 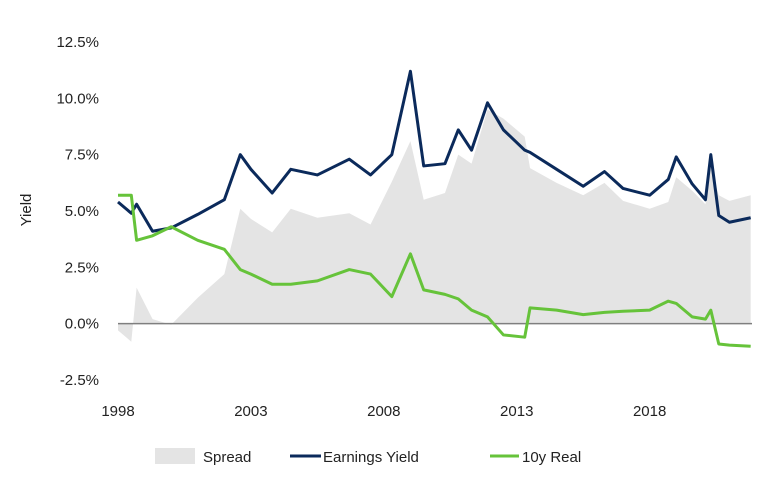 I want to click on x-tick-label: 2003, so click(x=250, y=411).